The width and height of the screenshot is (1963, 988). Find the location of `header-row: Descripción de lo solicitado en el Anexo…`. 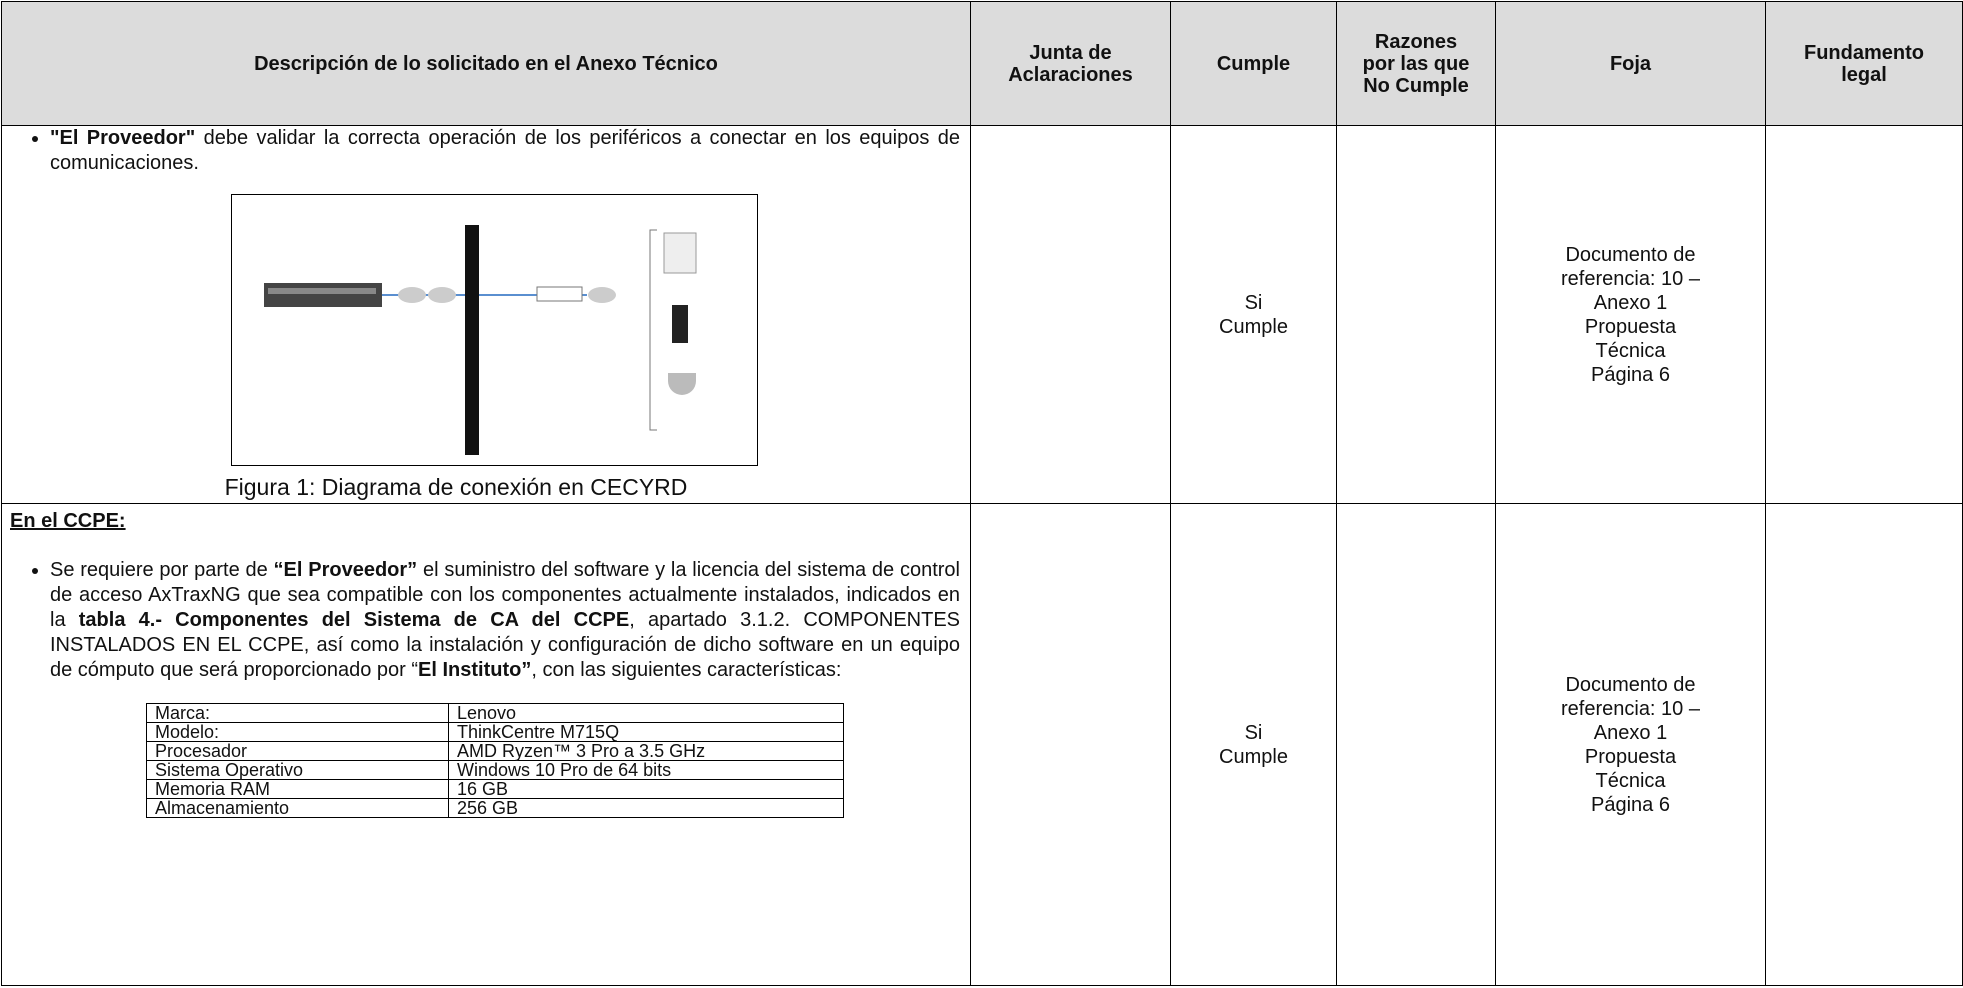

header-row: Descripción de lo solicitado en el Anexo… is located at coordinates (982, 63).